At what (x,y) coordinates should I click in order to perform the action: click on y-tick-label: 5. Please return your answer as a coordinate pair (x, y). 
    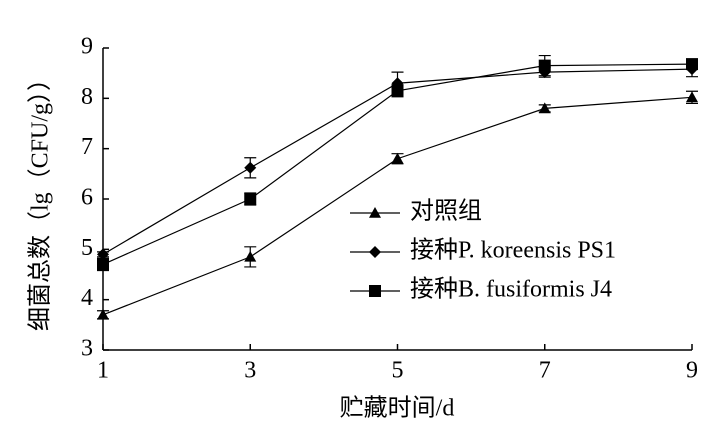
    Looking at the image, I should click on (87, 248).